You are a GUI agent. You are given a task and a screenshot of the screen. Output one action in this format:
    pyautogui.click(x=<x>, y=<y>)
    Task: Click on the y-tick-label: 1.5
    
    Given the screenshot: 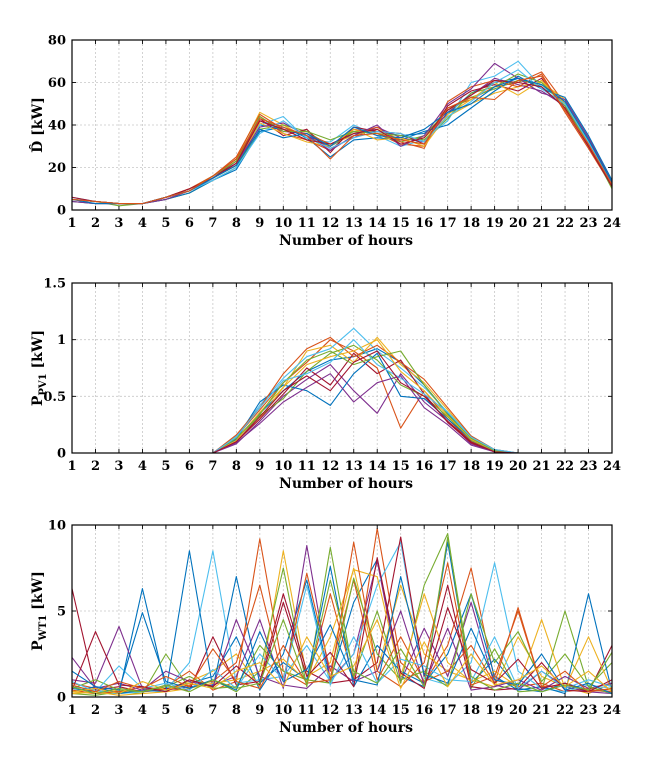 What is the action you would take?
    pyautogui.click(x=54, y=284)
    